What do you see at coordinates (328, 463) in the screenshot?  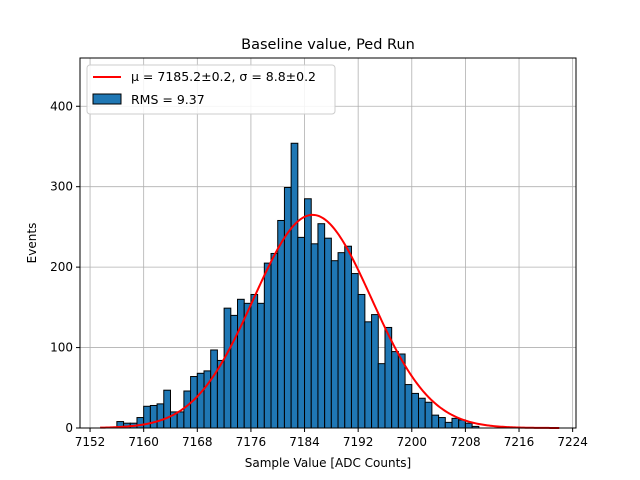 I see `x-axis-title: Sample Value [ADC Counts]` at bounding box center [328, 463].